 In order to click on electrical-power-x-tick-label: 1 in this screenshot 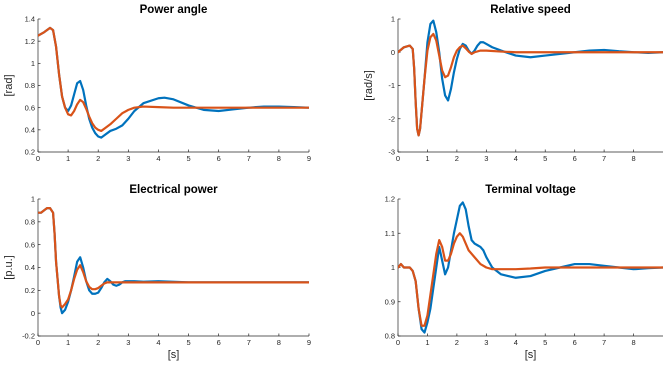, I will do `click(68, 342)`.